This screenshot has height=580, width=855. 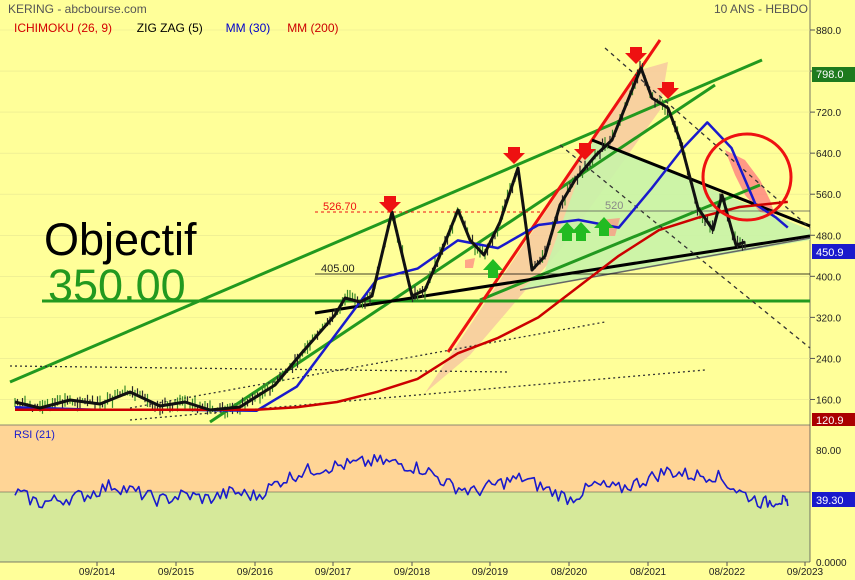 I want to click on high-tag: 798.0, so click(x=830, y=75).